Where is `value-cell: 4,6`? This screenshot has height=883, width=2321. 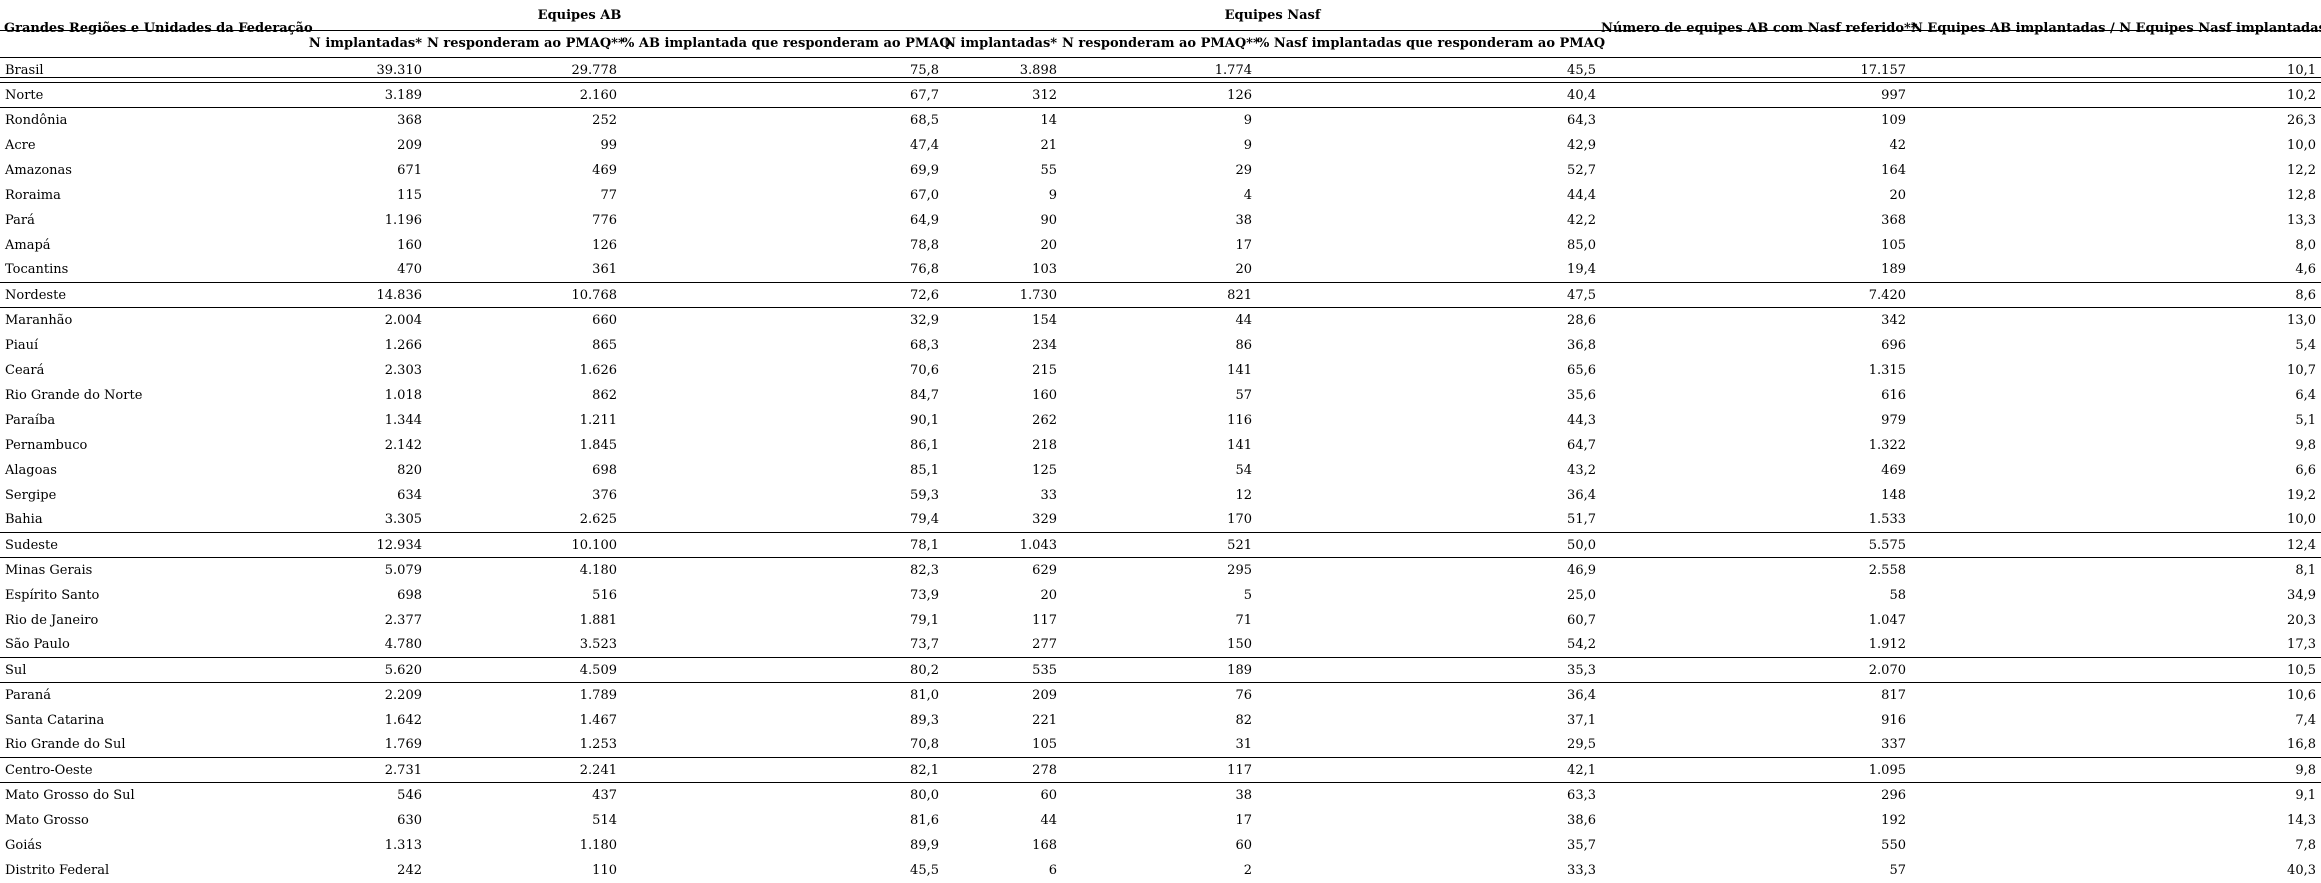 value-cell: 4,6 is located at coordinates (2305, 270).